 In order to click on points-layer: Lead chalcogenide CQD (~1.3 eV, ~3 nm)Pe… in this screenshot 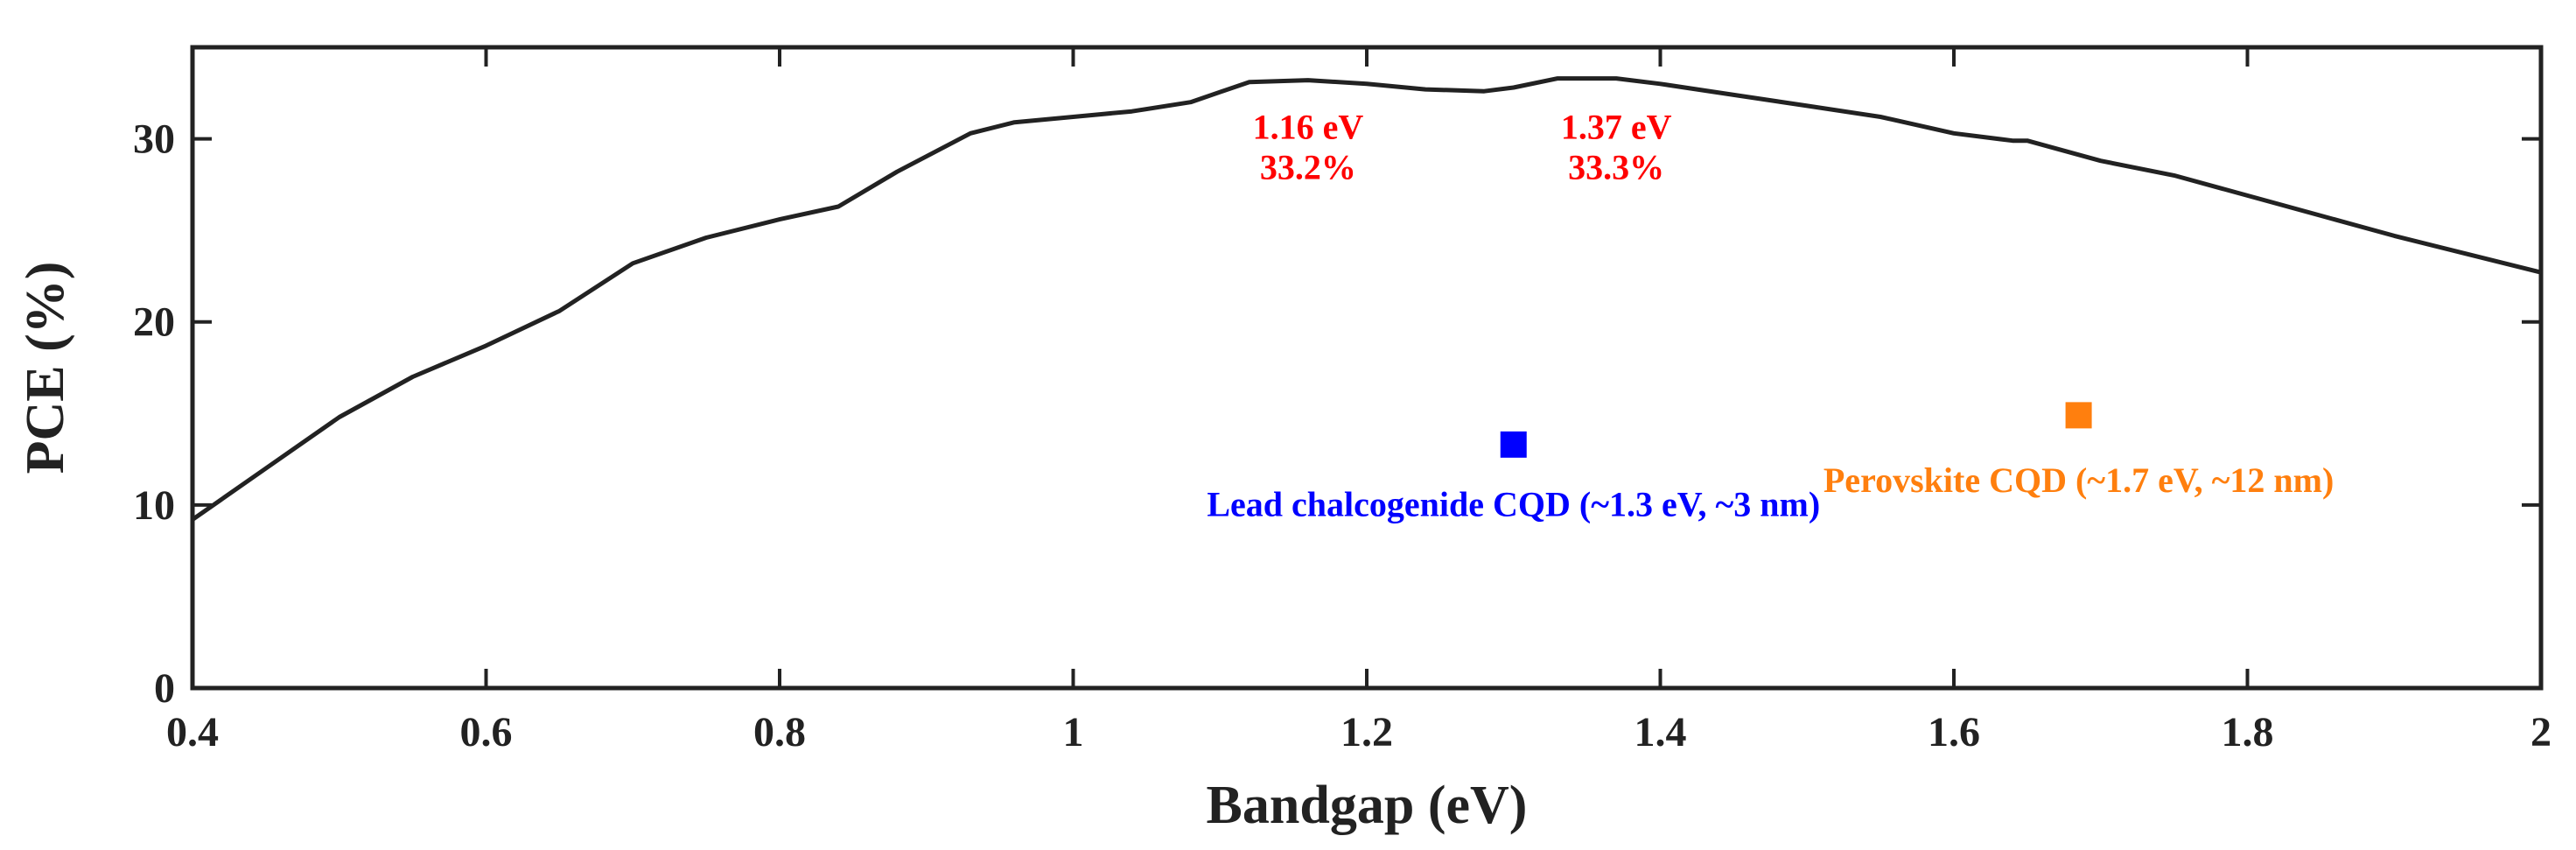, I will do `click(1770, 462)`.